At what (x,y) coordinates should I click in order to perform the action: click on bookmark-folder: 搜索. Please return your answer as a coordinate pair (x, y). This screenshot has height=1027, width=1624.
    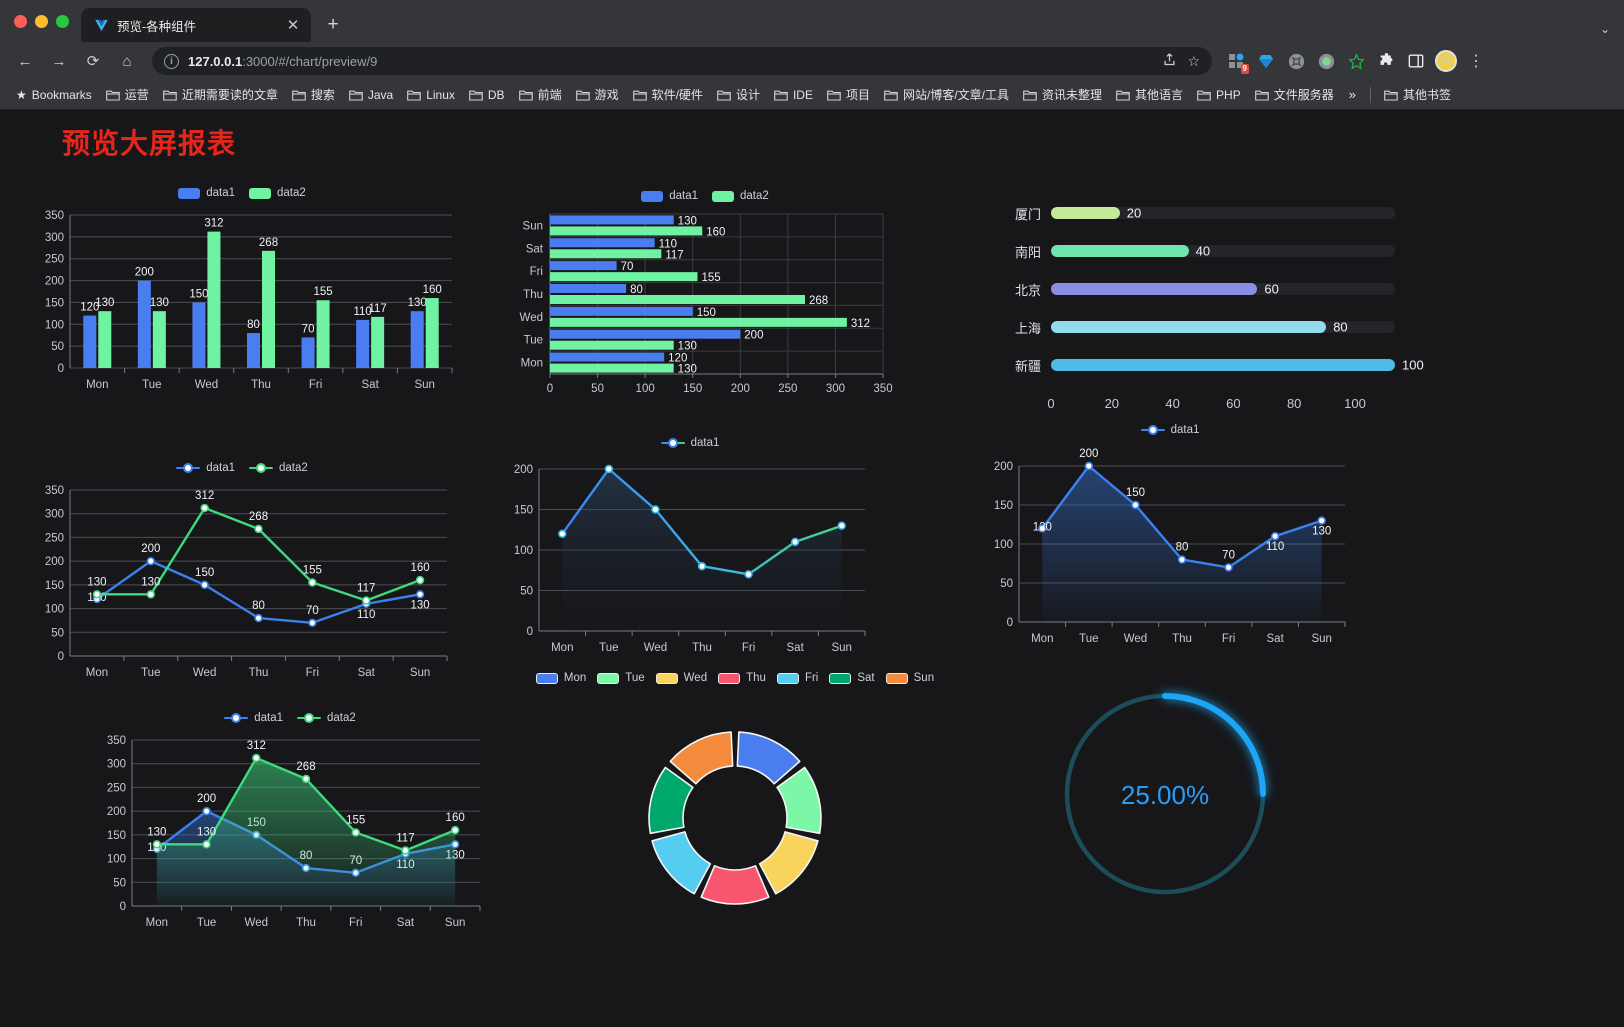
    Looking at the image, I should click on (313, 94).